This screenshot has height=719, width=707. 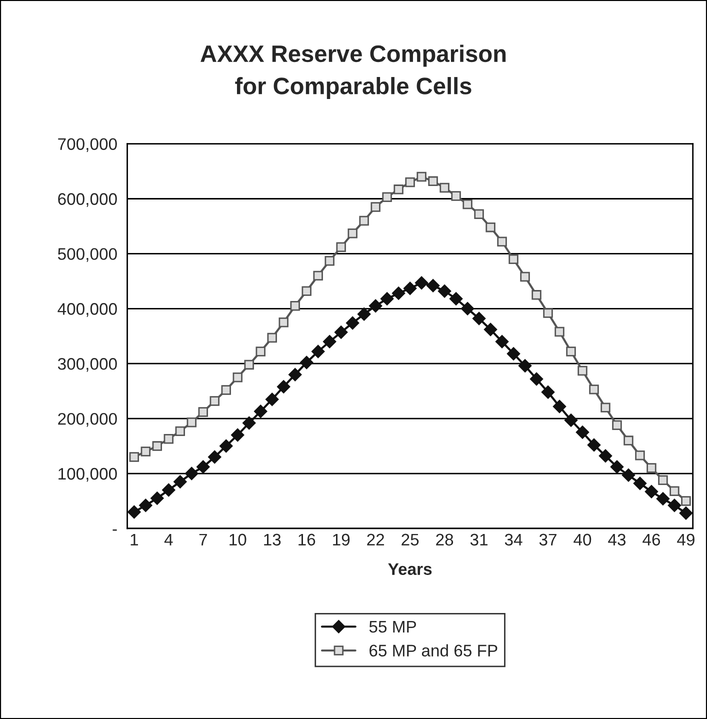 I want to click on x-tick-label: 16, so click(x=307, y=540).